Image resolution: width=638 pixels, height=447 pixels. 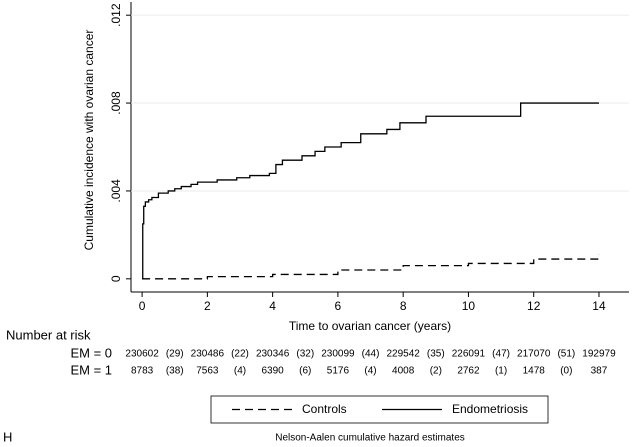 What do you see at coordinates (534, 354) in the screenshot?
I see `risk-count: 217070` at bounding box center [534, 354].